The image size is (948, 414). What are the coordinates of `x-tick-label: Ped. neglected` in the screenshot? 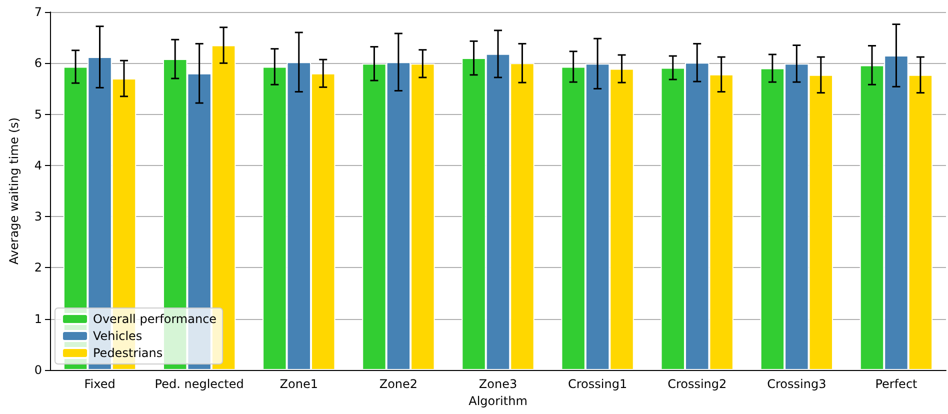 It's located at (199, 384).